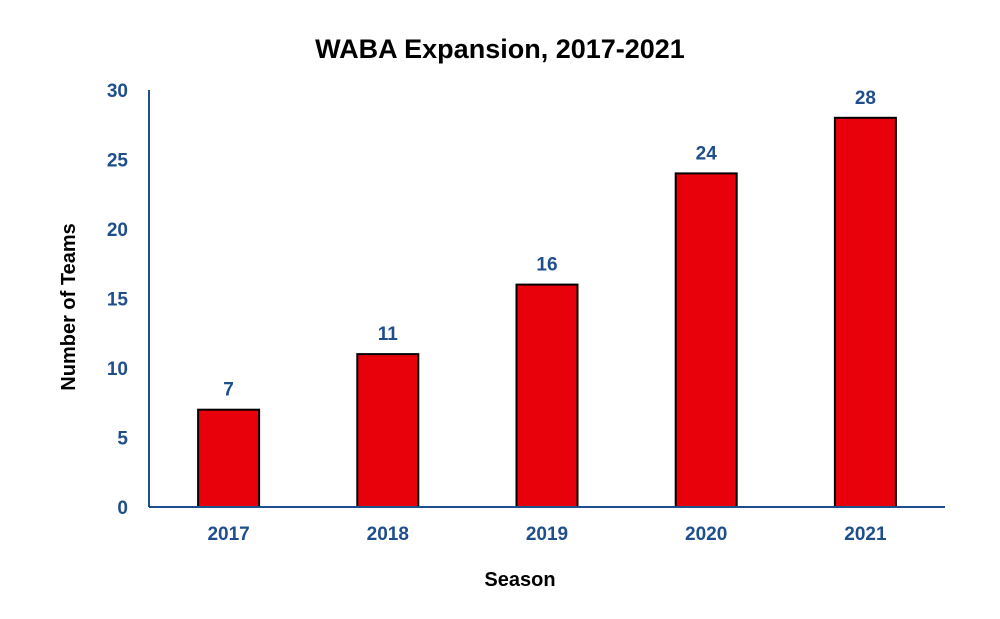 The height and width of the screenshot is (619, 1000). What do you see at coordinates (388, 534) in the screenshot?
I see `x-tick-label-2018: 2018` at bounding box center [388, 534].